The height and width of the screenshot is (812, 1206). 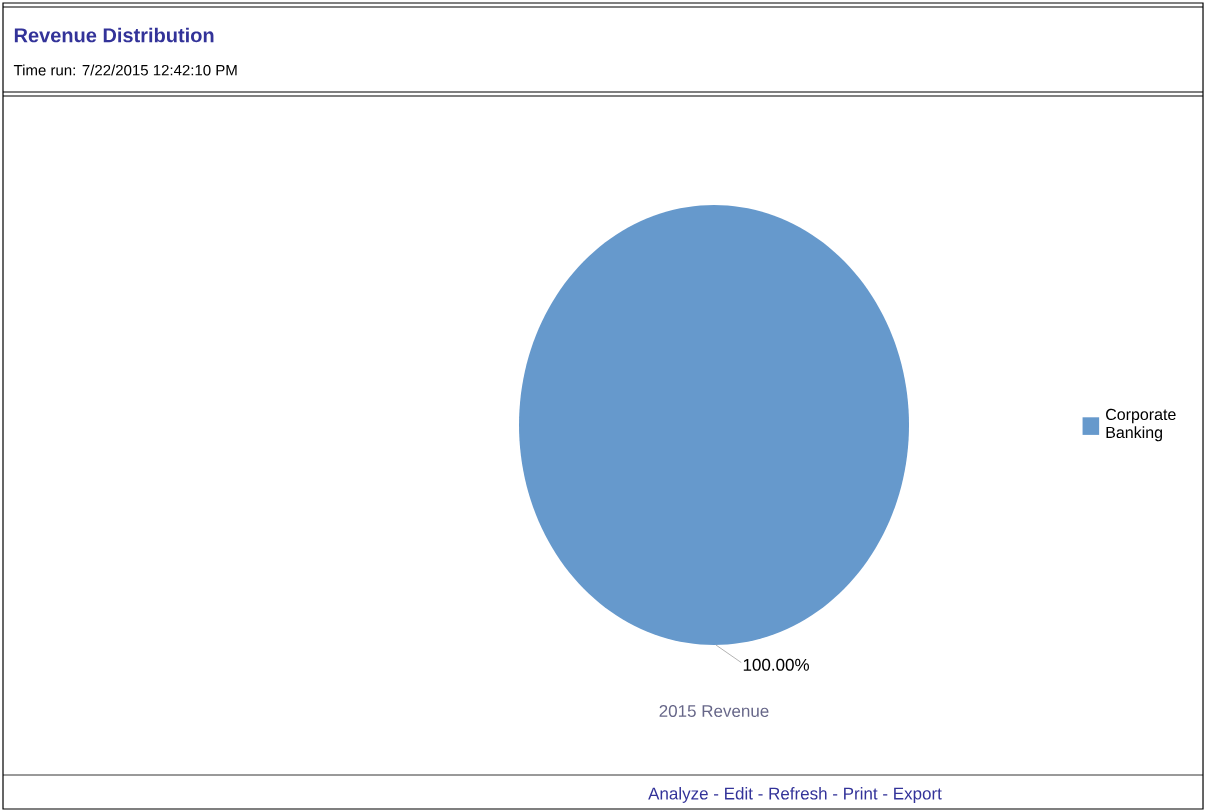 What do you see at coordinates (714, 711) in the screenshot?
I see `text: 2015 Revenue` at bounding box center [714, 711].